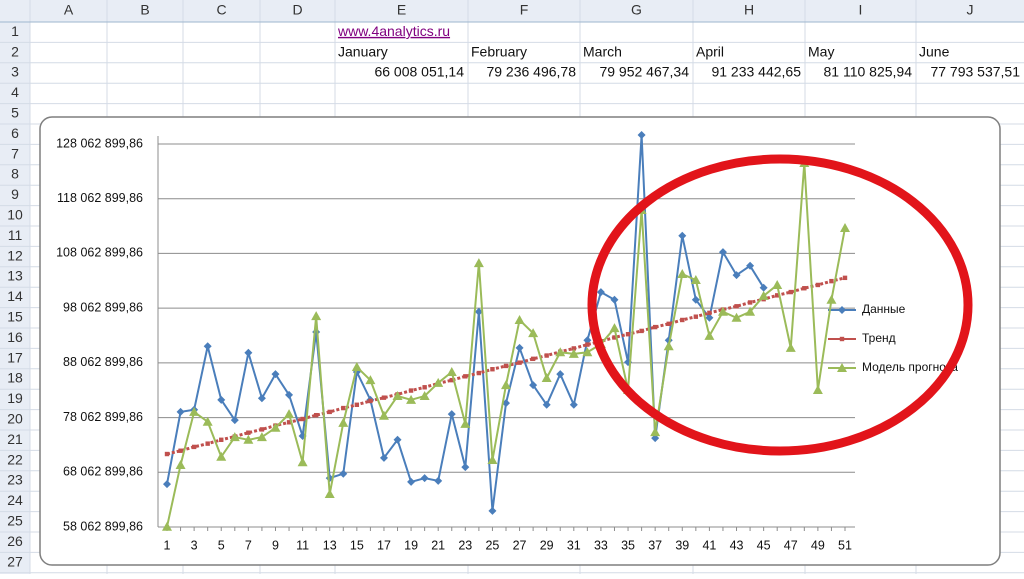  Describe the element at coordinates (520, 545) in the screenshot. I see `x-tick-label: 27` at that location.